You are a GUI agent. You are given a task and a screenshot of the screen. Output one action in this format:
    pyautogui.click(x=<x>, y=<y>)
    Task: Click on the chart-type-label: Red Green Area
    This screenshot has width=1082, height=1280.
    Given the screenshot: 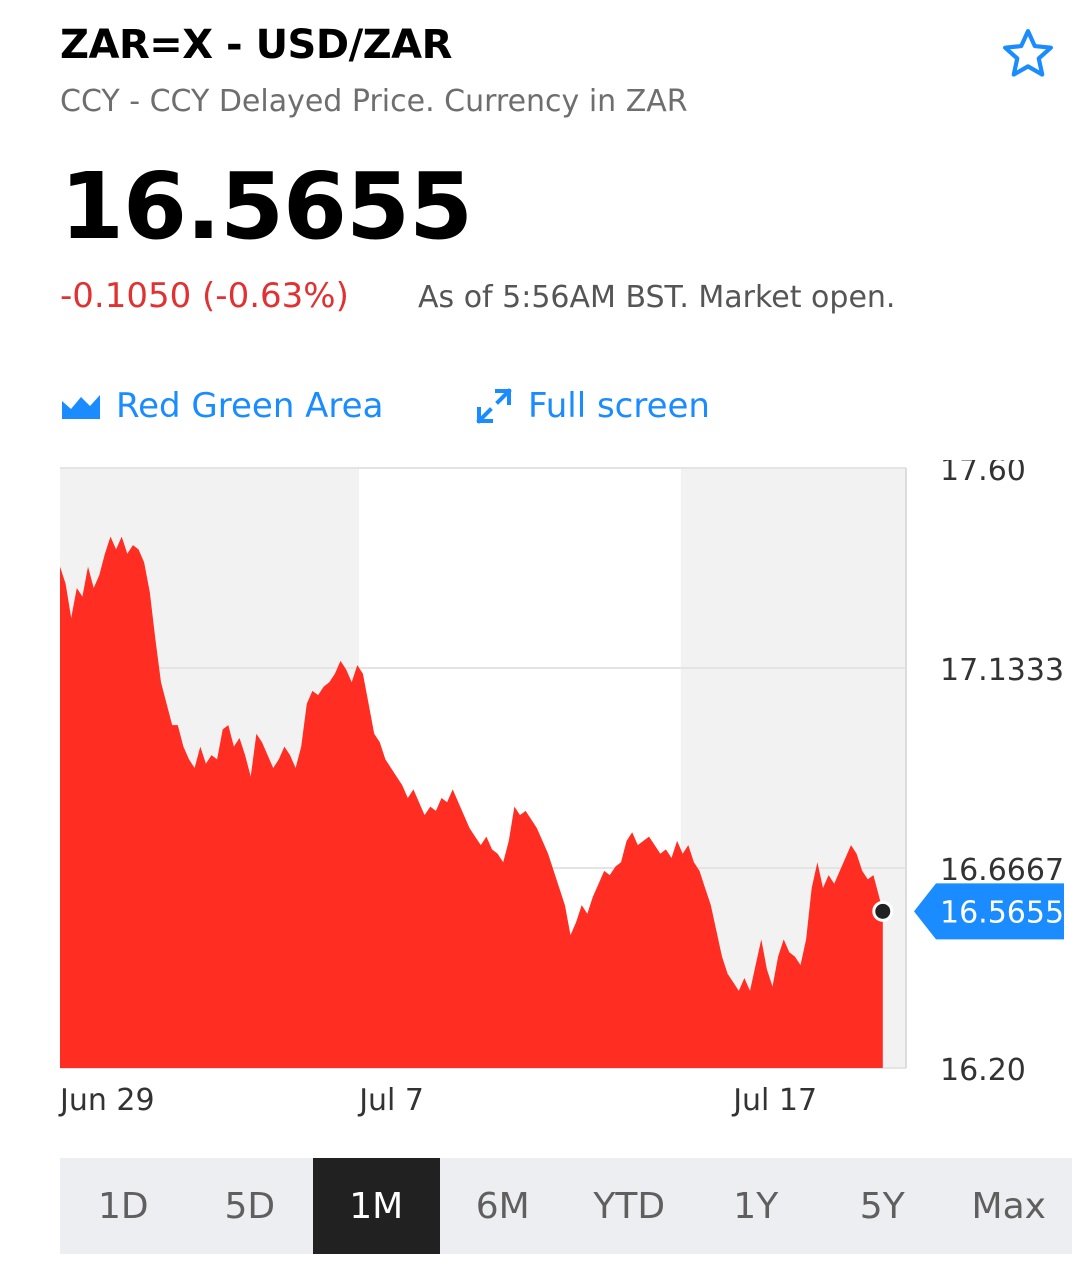 What is the action you would take?
    pyautogui.click(x=250, y=406)
    